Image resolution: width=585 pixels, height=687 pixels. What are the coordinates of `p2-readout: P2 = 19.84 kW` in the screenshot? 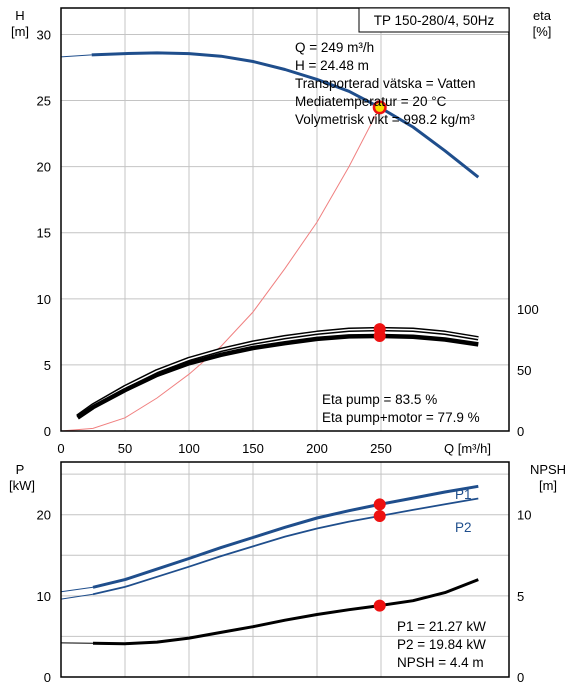 It's located at (441, 644).